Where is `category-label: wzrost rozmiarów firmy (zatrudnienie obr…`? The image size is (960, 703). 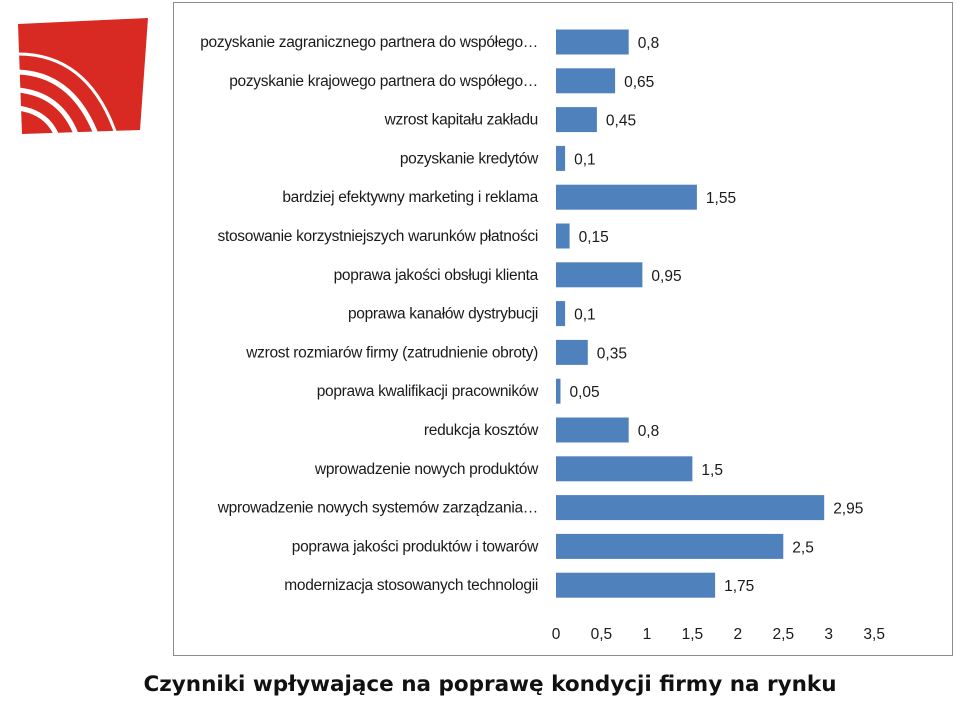
category-label: wzrost rozmiarów firmy (zatrudnienie obr… is located at coordinates (391, 352).